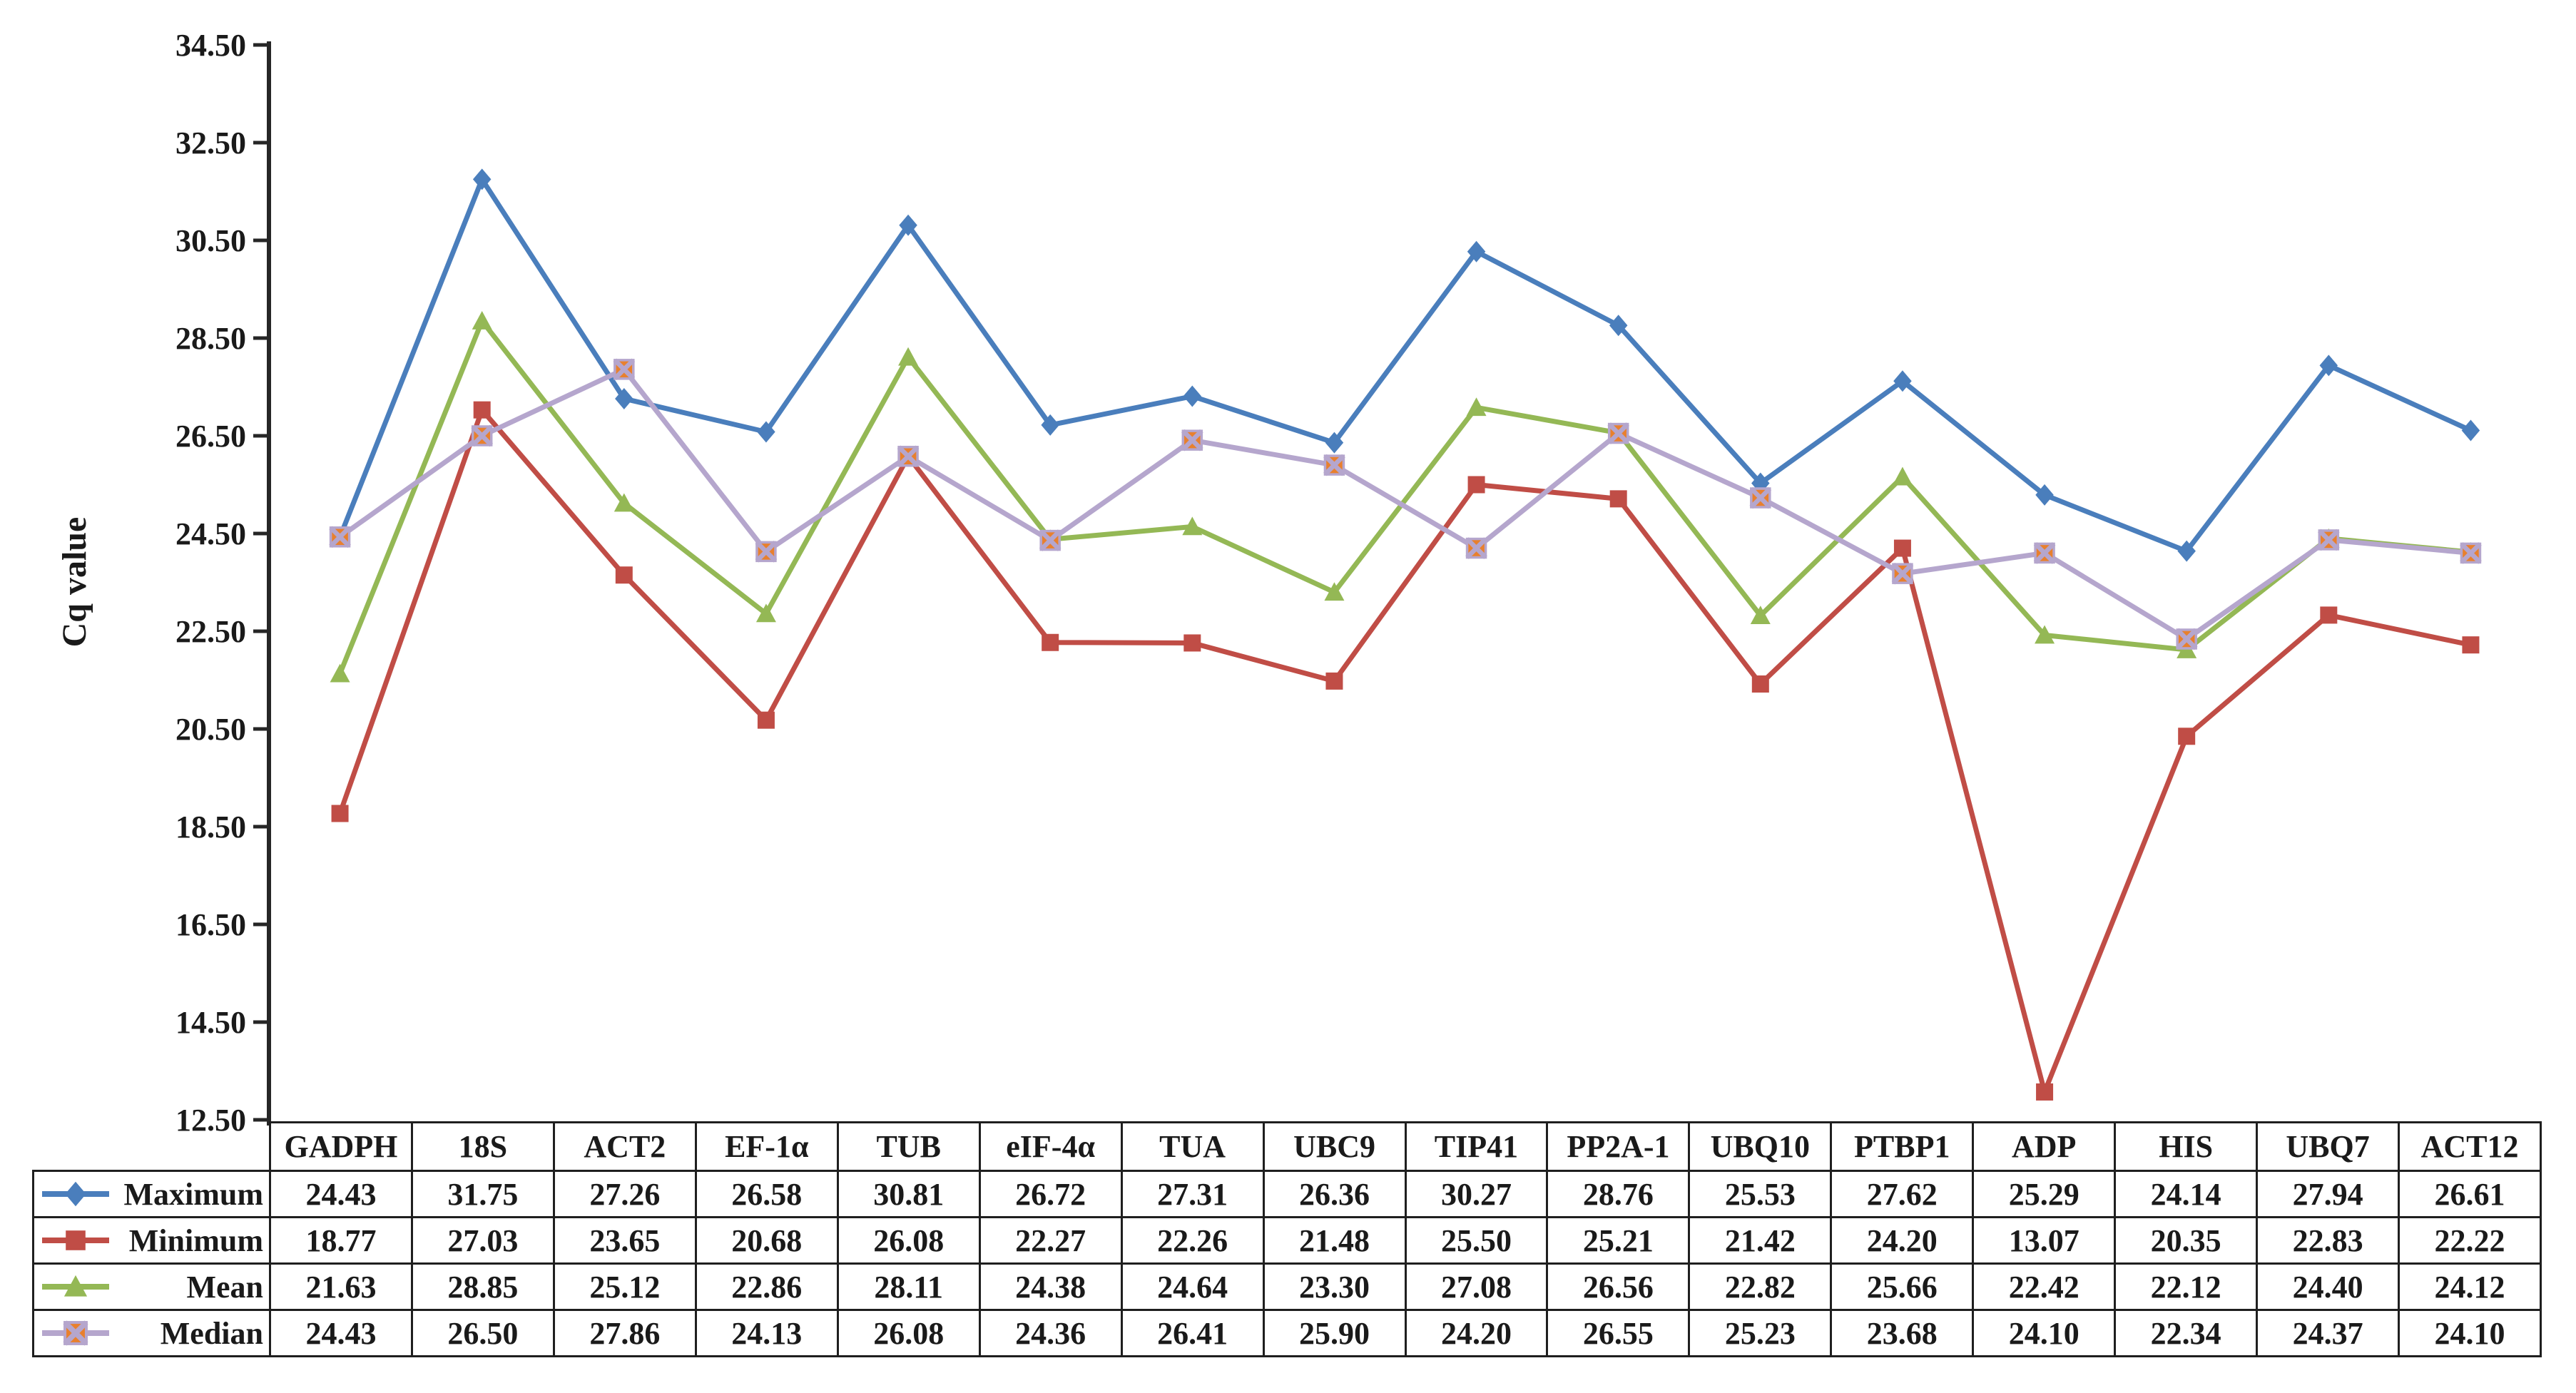 The width and height of the screenshot is (2576, 1393). I want to click on table-cell-minimum: 22.27, so click(1050, 1240).